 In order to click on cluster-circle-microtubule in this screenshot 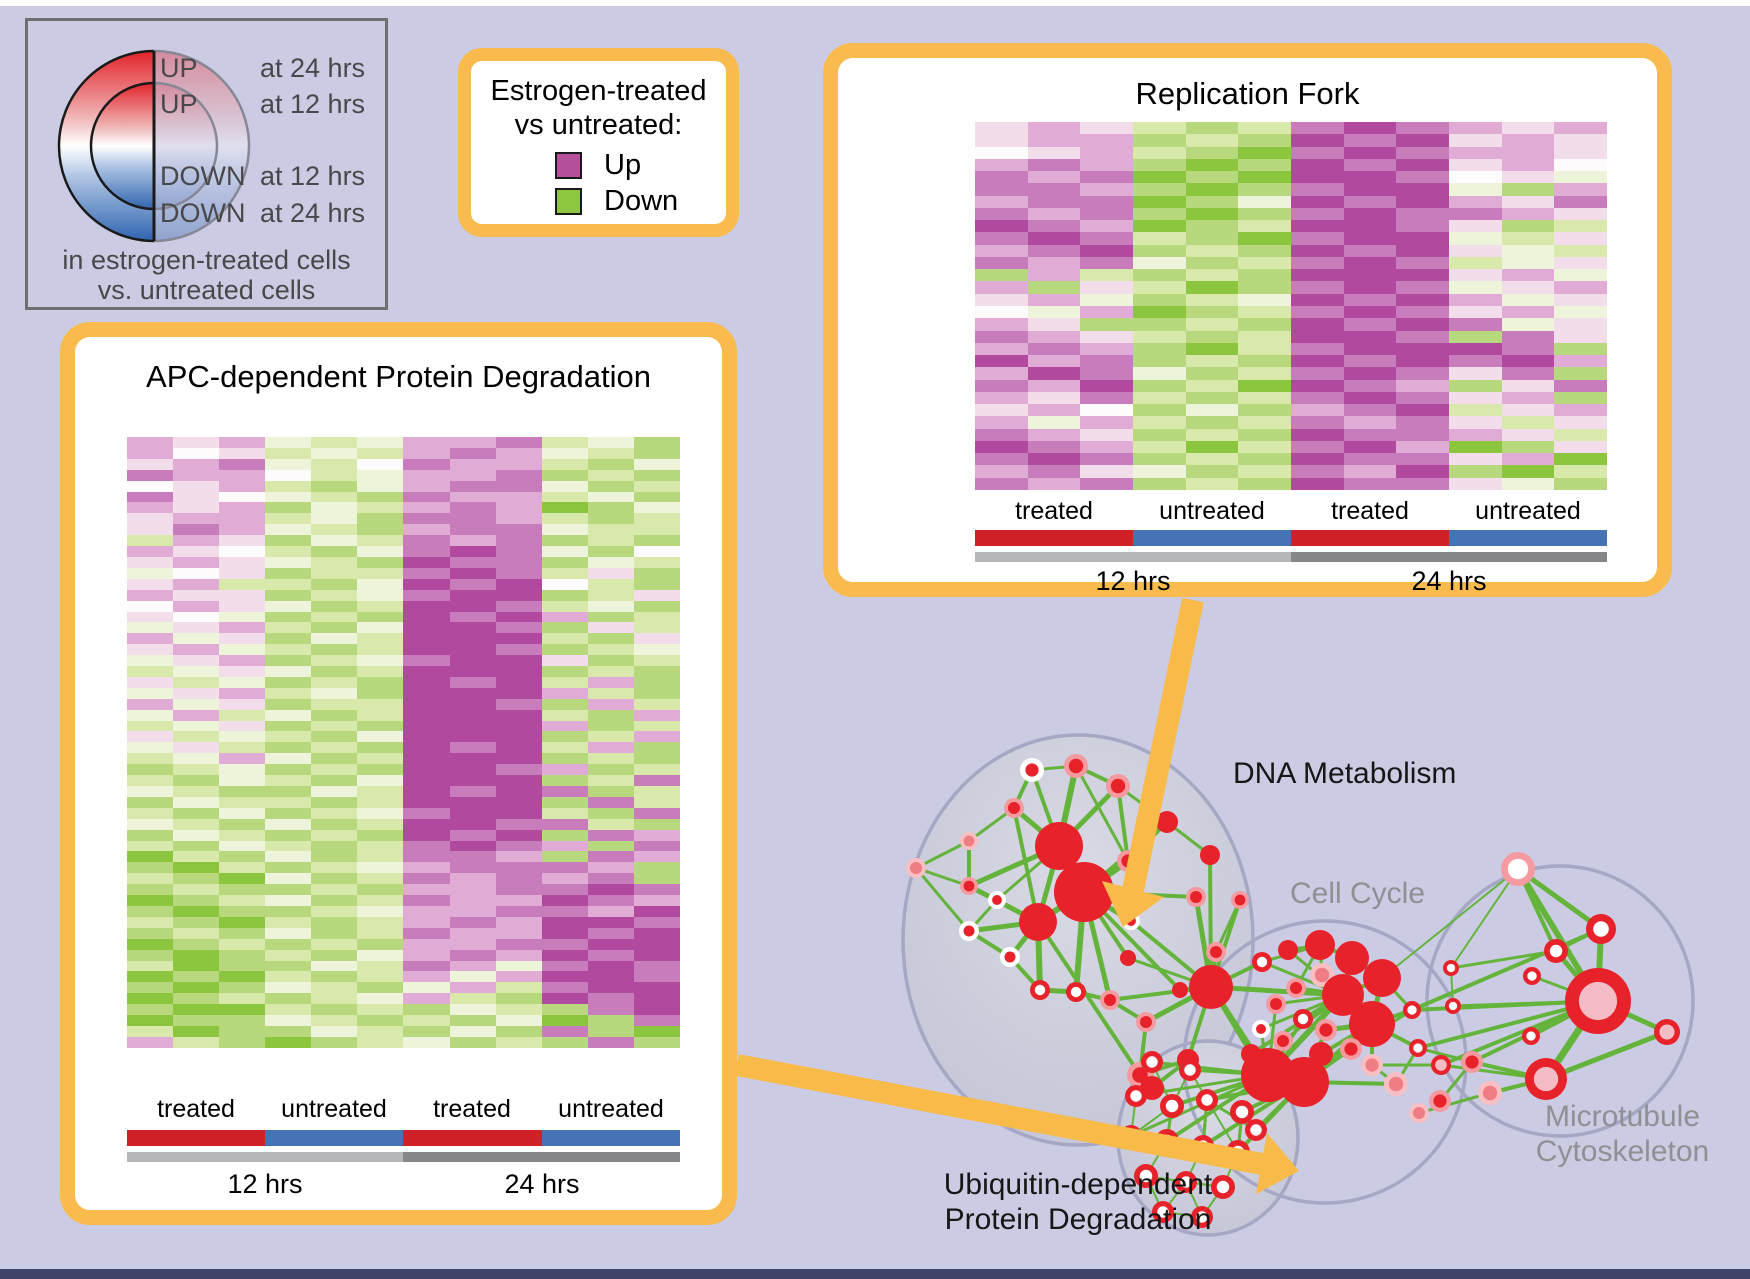, I will do `click(1560, 1001)`.